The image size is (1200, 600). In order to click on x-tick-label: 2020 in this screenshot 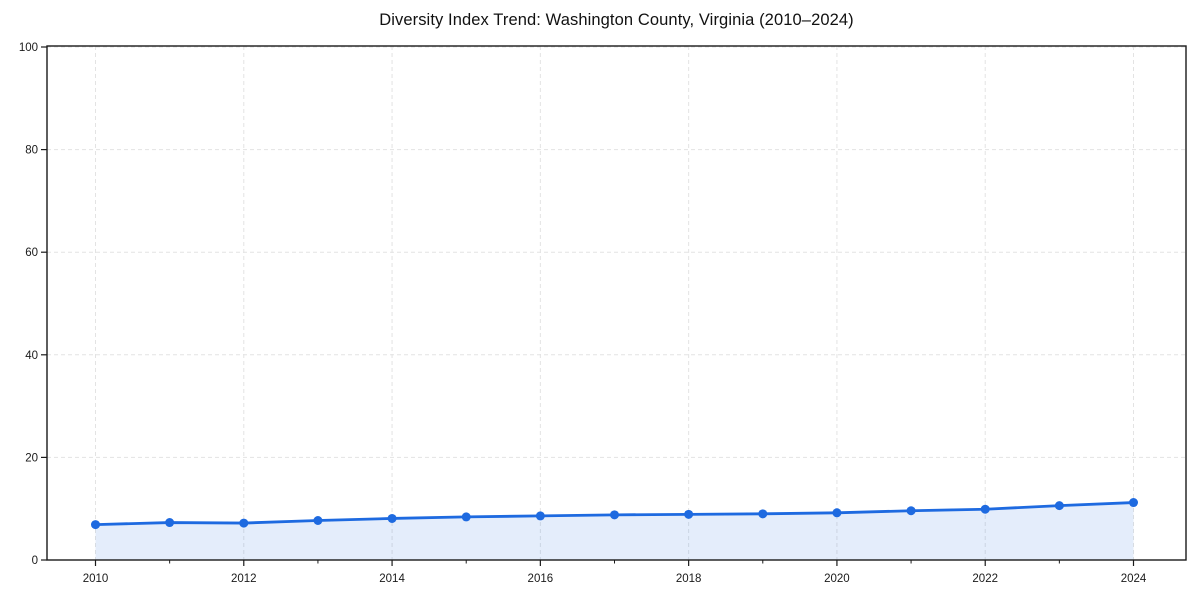, I will do `click(837, 579)`.